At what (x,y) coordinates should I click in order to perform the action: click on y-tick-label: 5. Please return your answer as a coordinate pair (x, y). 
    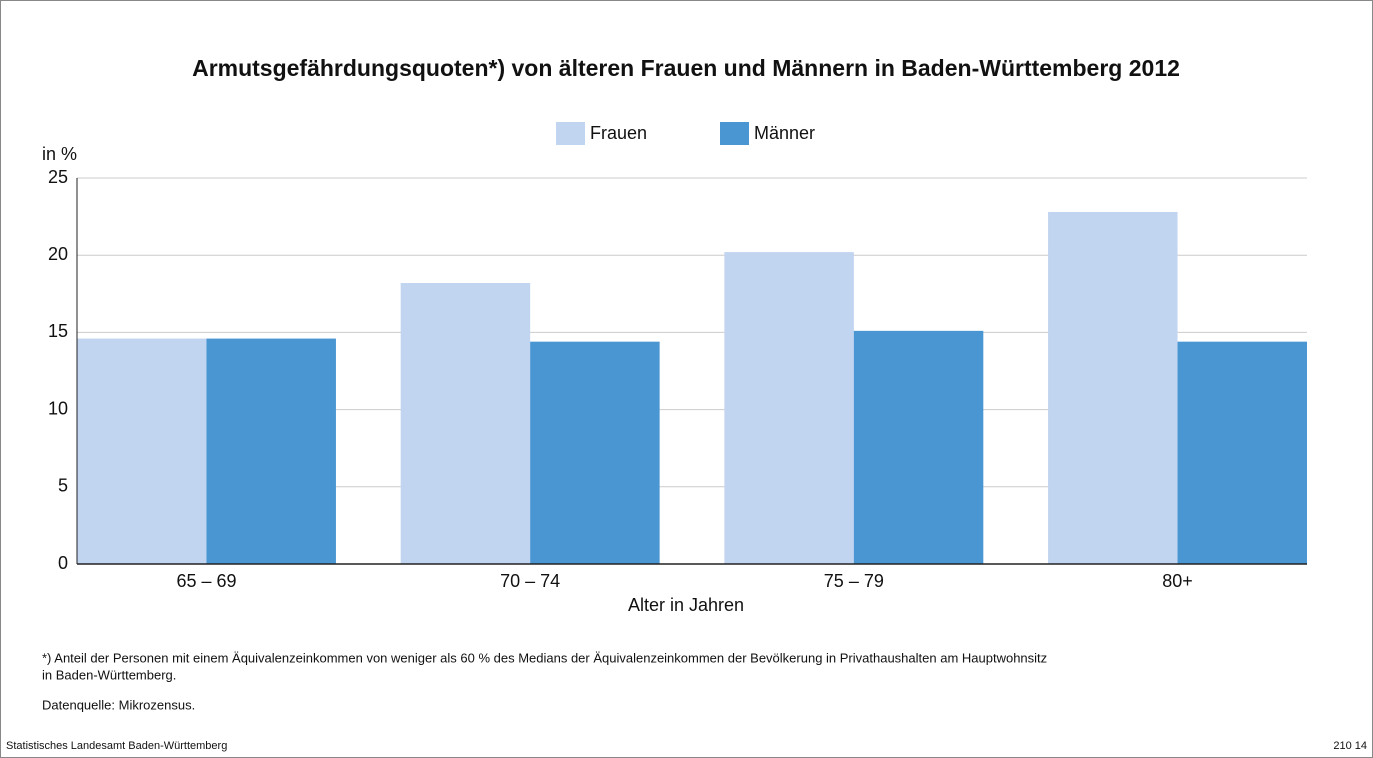
    Looking at the image, I should click on (63, 486).